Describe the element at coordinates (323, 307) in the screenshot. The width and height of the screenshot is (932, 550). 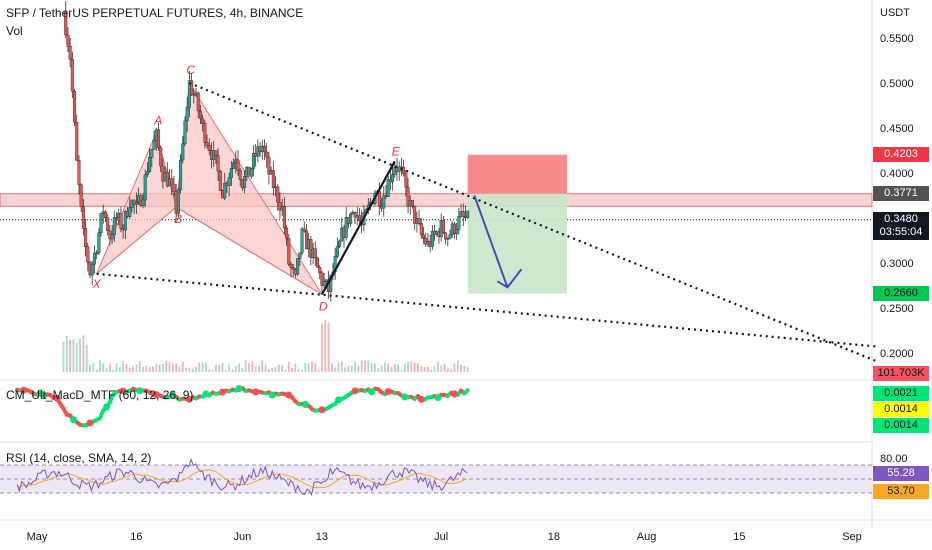
I see `pattern-label-d: D` at that location.